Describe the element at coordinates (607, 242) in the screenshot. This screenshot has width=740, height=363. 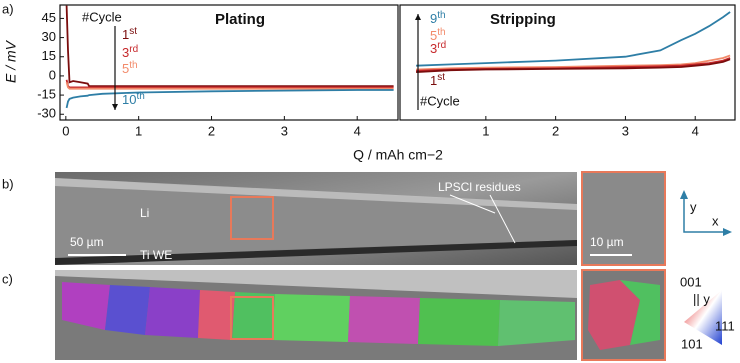
I see `scale-bar: 10 µm` at that location.